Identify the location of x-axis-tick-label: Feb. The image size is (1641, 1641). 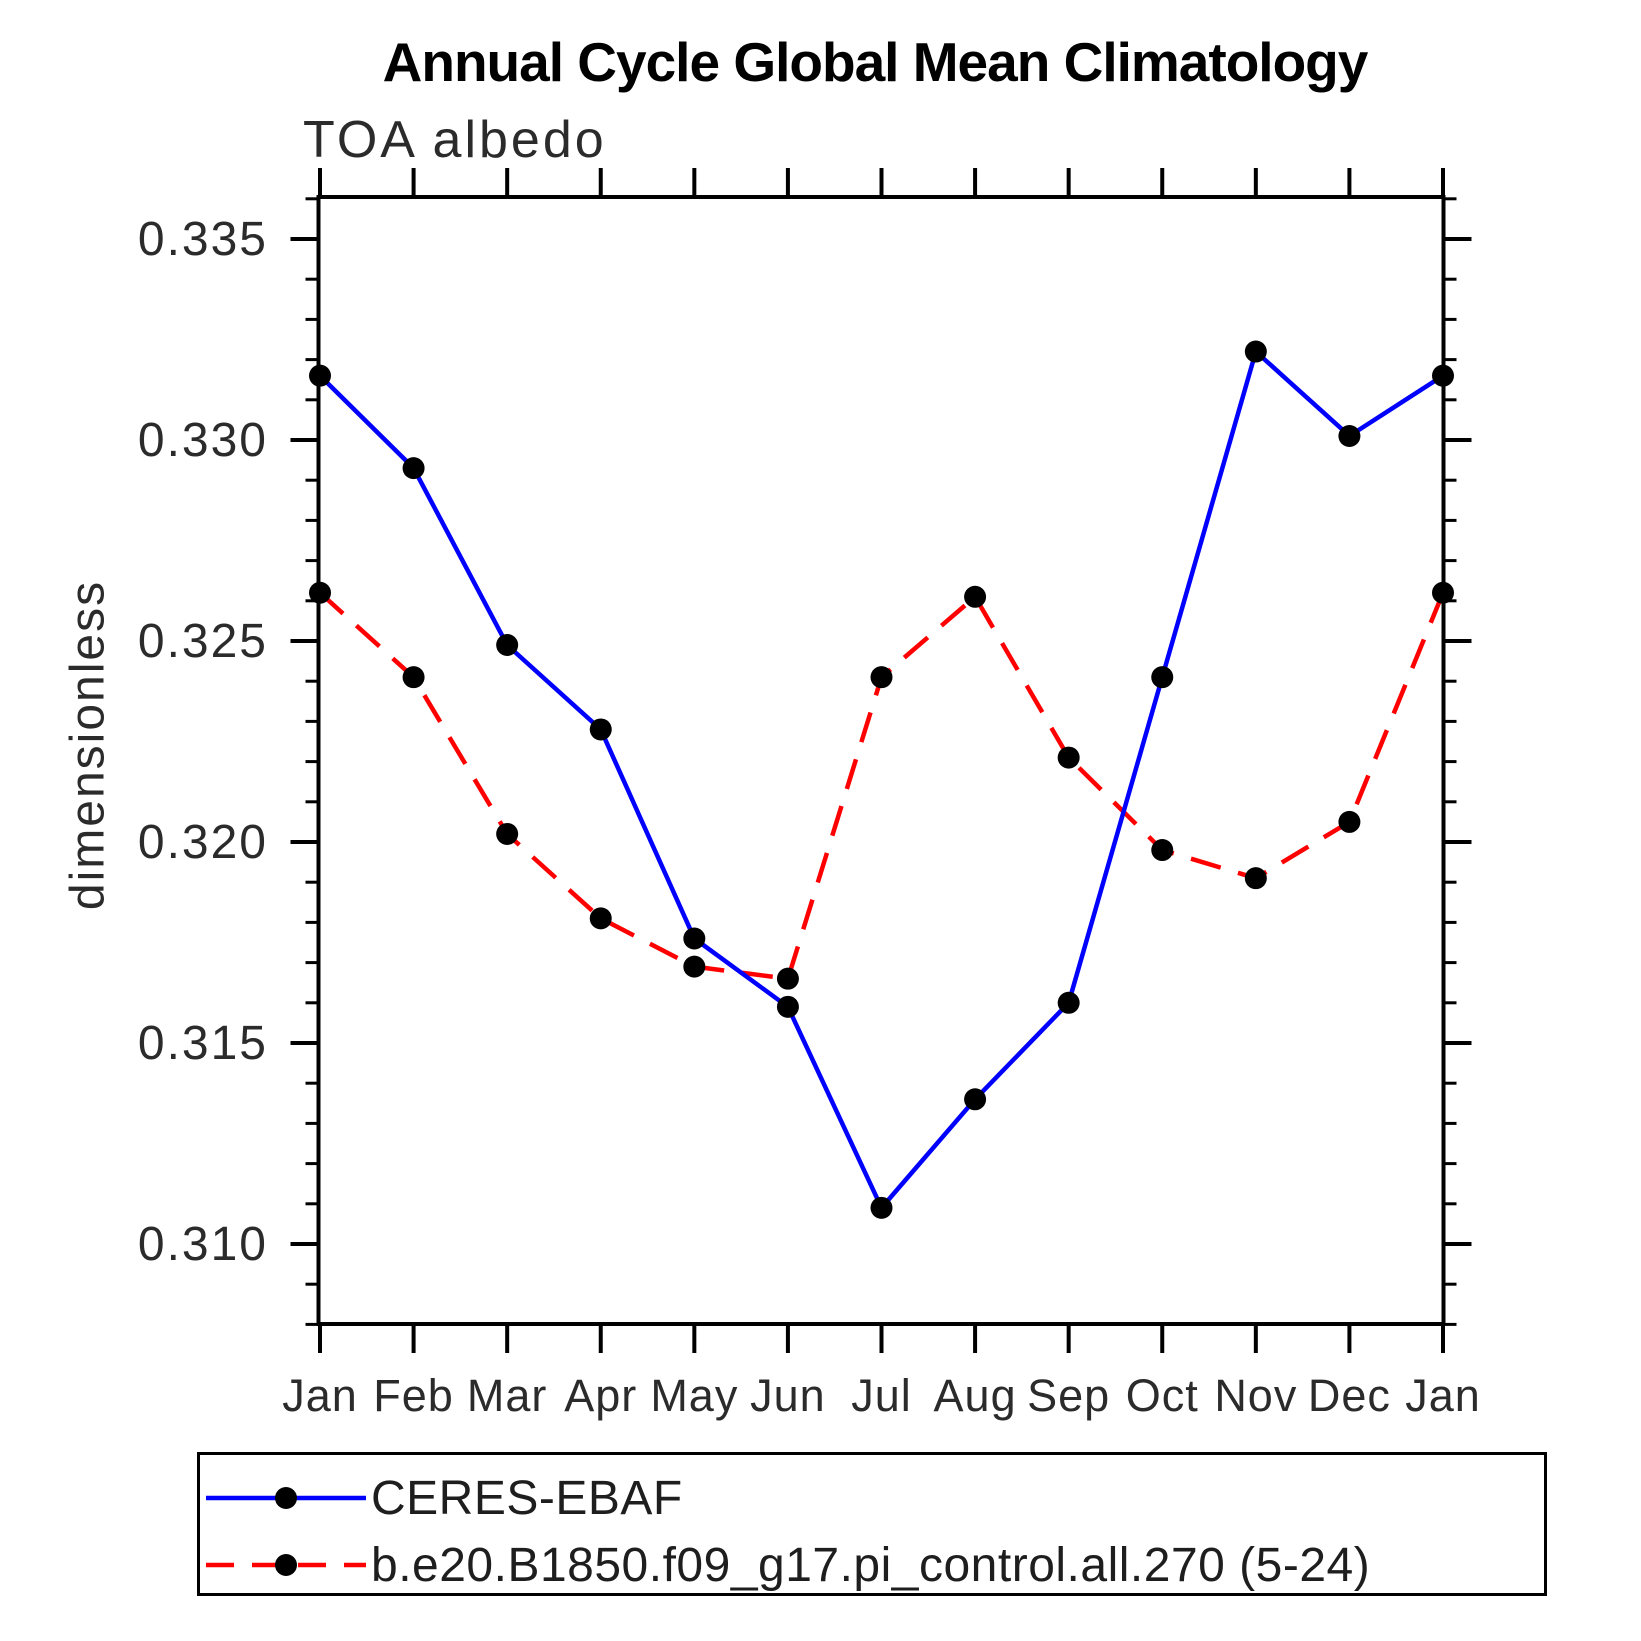
(413, 1395).